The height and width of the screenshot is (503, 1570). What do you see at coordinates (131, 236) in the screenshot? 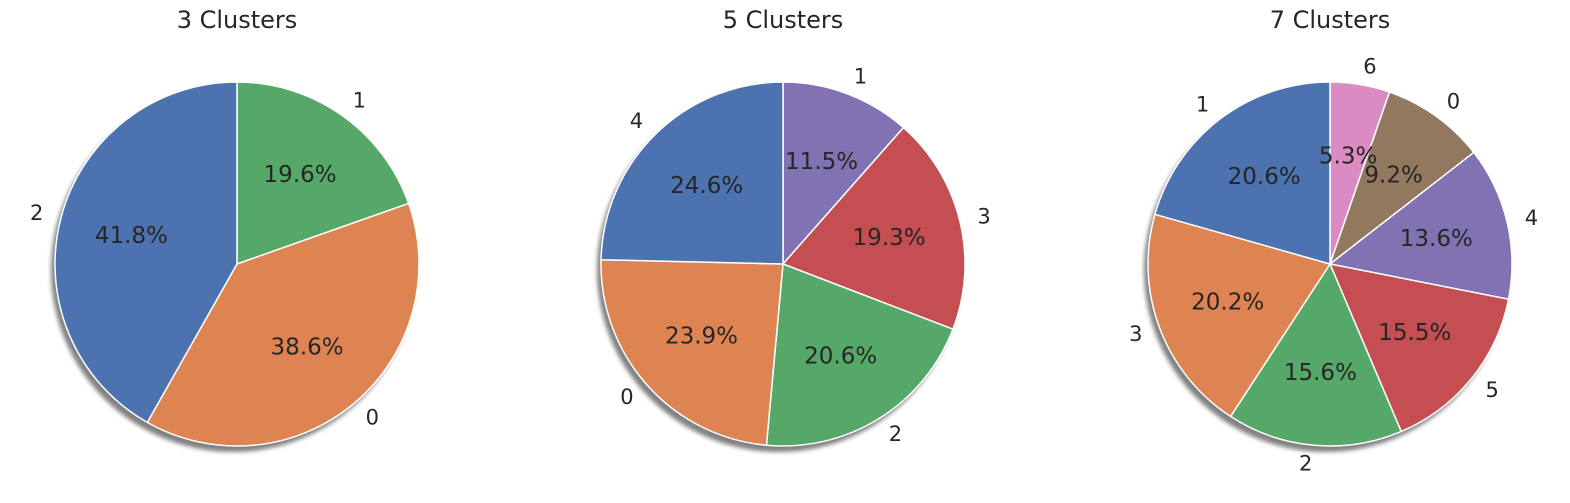
I see `slice-percent-label: 41.8%` at bounding box center [131, 236].